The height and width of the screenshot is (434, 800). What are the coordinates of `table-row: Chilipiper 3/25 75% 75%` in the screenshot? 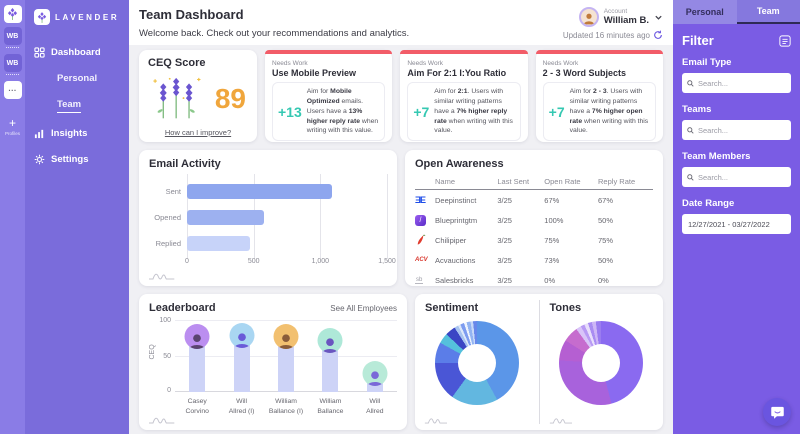 It's located at (534, 240).